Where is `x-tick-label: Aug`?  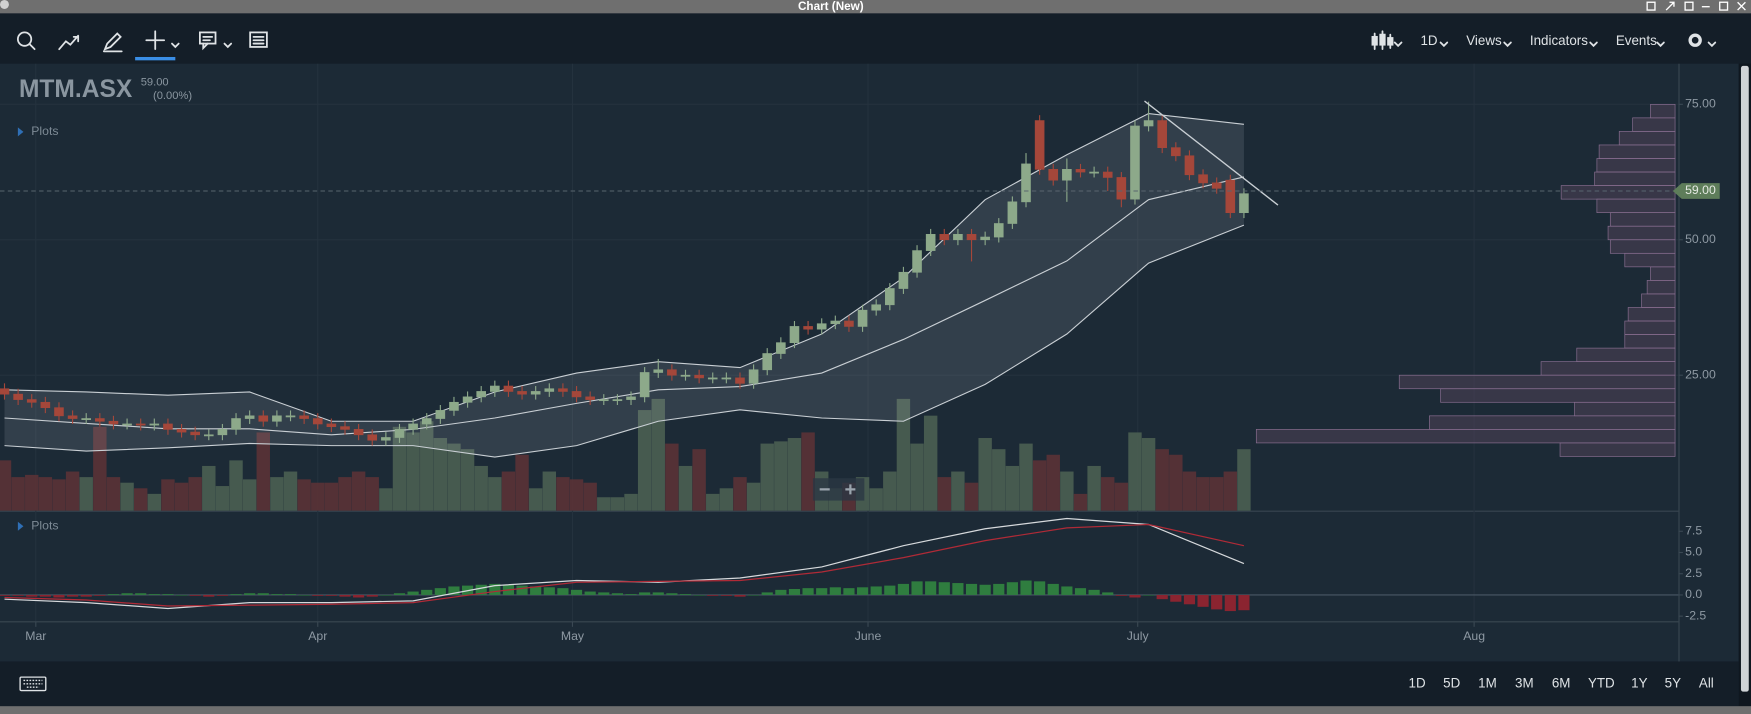
x-tick-label: Aug is located at coordinates (1474, 636).